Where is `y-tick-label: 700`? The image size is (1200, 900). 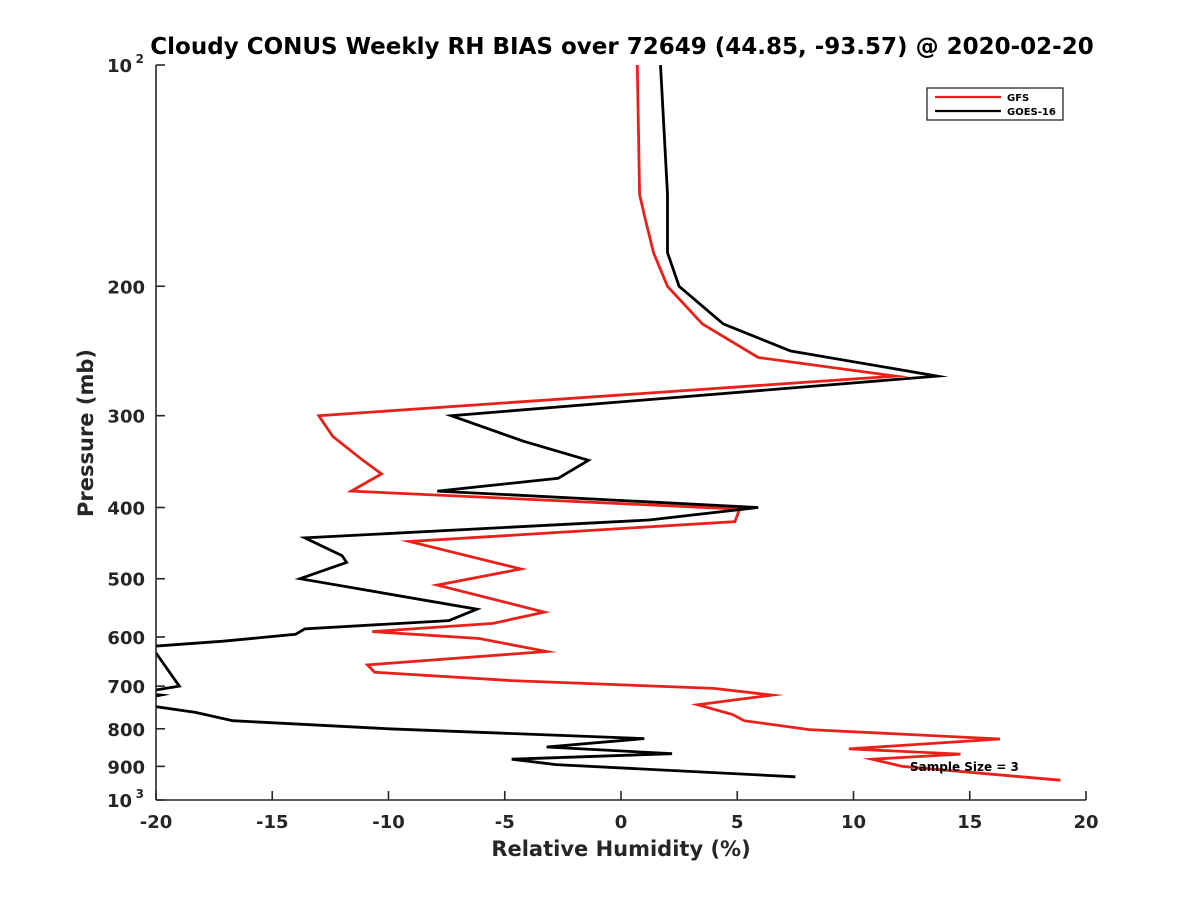
y-tick-label: 700 is located at coordinates (126, 687).